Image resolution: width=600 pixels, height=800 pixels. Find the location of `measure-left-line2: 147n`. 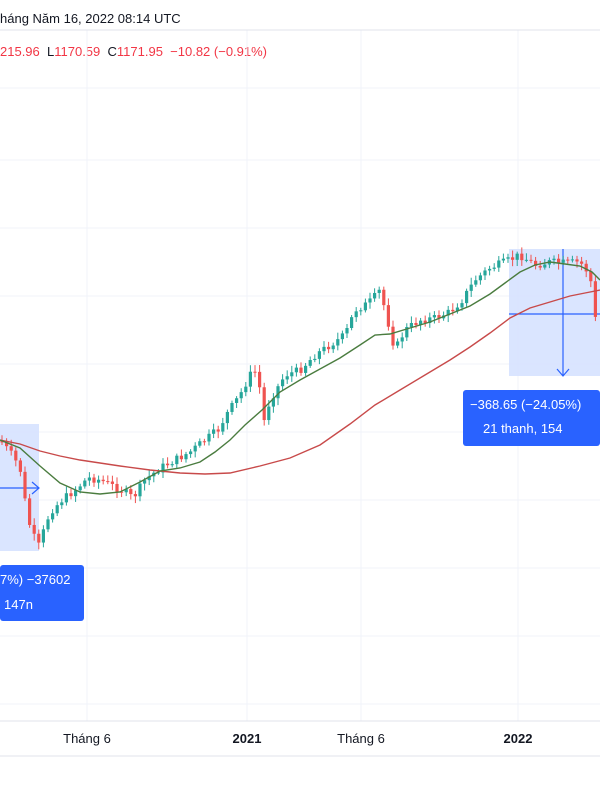

measure-left-line2: 147n is located at coordinates (18, 604).